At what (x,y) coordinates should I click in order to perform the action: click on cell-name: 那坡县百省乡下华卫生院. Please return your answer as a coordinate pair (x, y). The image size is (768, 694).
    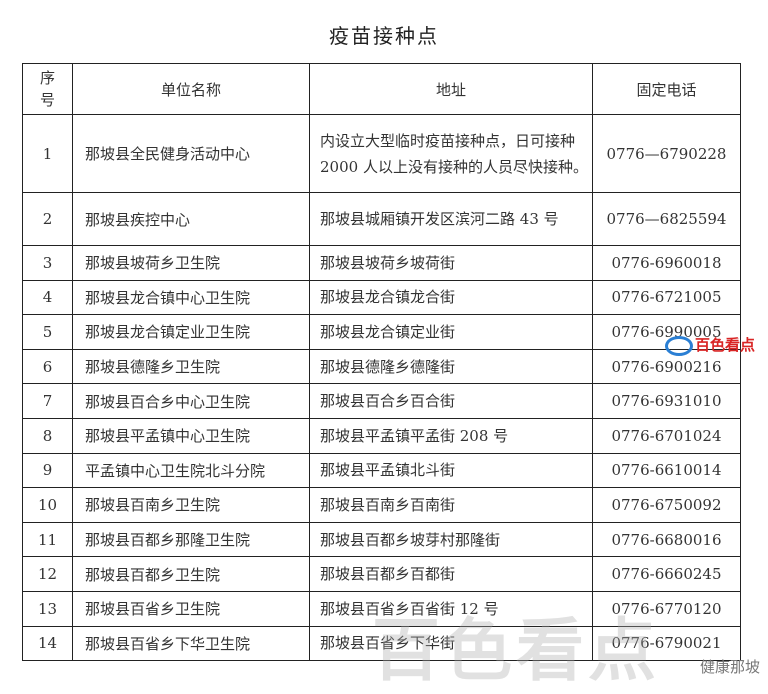
    Looking at the image, I should click on (191, 643).